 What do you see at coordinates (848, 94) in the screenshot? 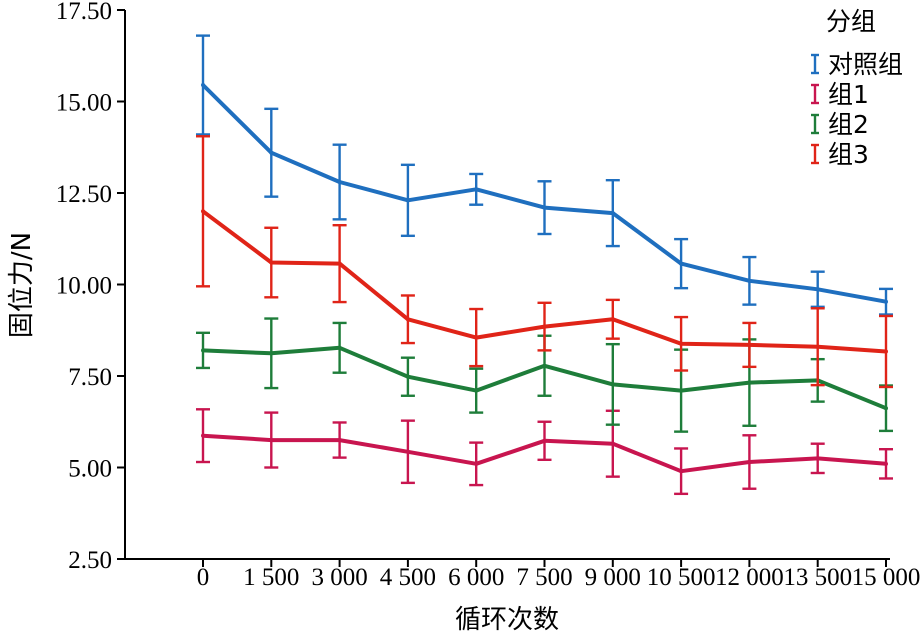
I see `legend-label: 组1` at bounding box center [848, 94].